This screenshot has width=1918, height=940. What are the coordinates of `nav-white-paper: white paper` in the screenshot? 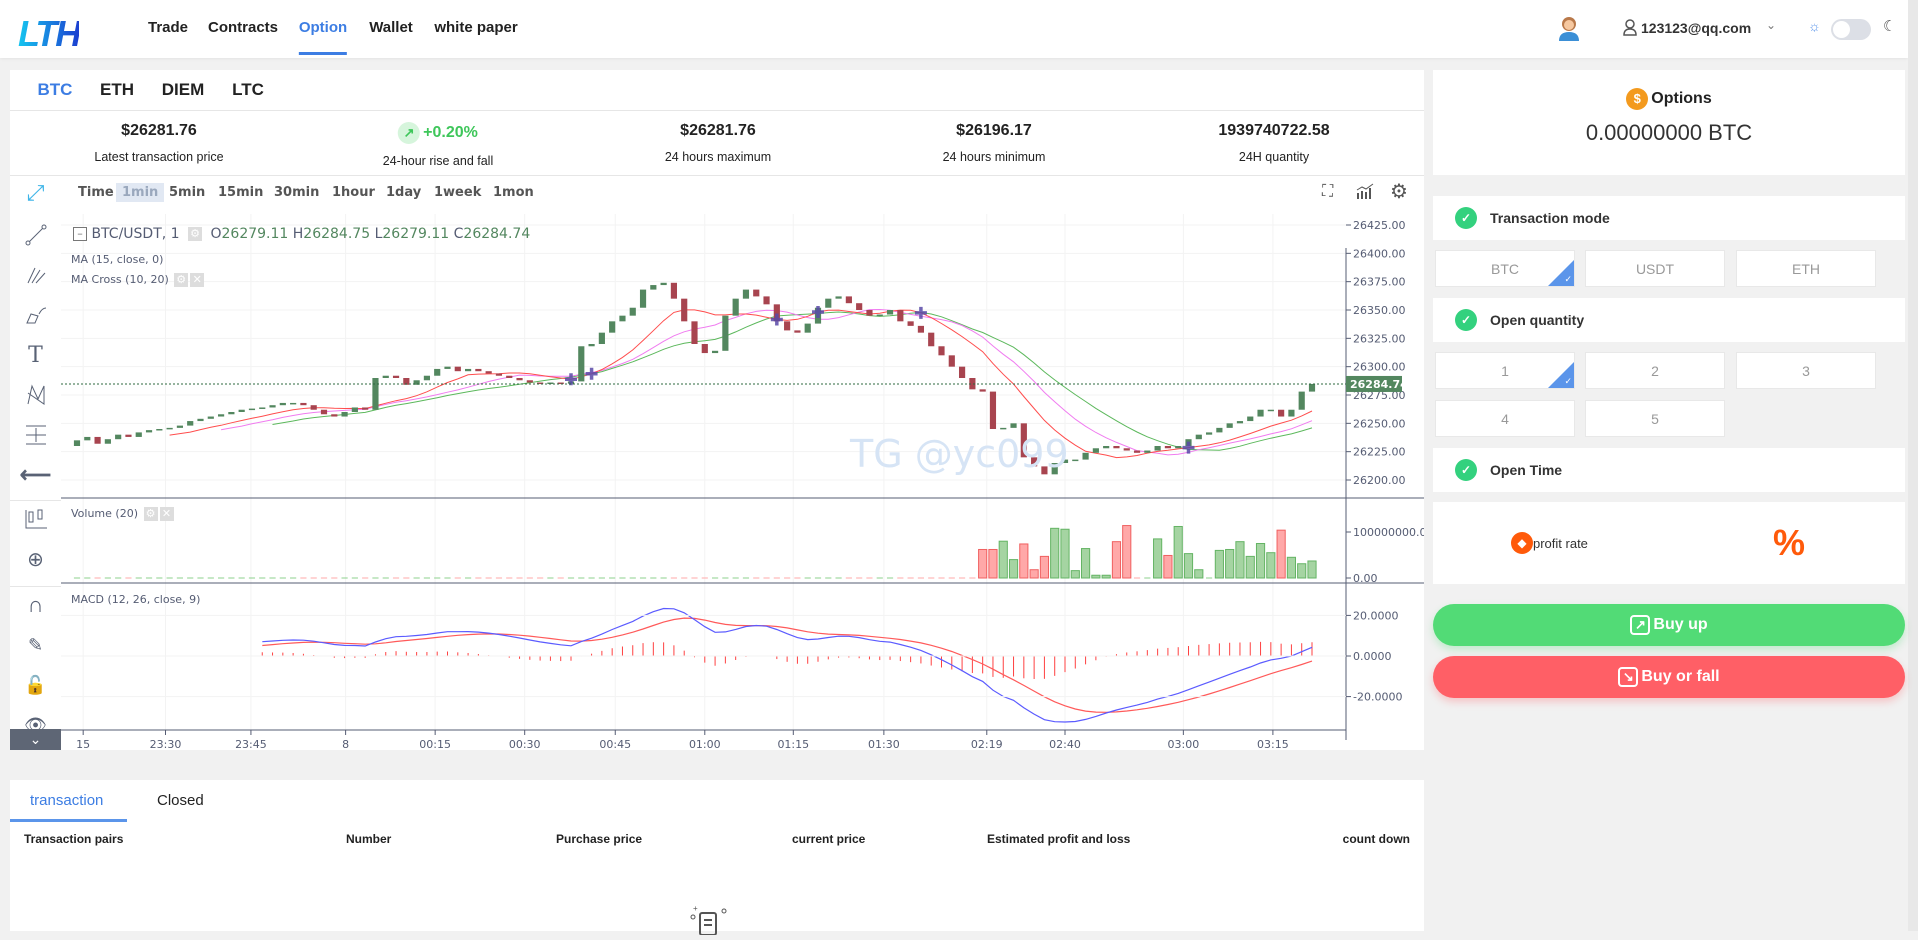 It's located at (476, 27).